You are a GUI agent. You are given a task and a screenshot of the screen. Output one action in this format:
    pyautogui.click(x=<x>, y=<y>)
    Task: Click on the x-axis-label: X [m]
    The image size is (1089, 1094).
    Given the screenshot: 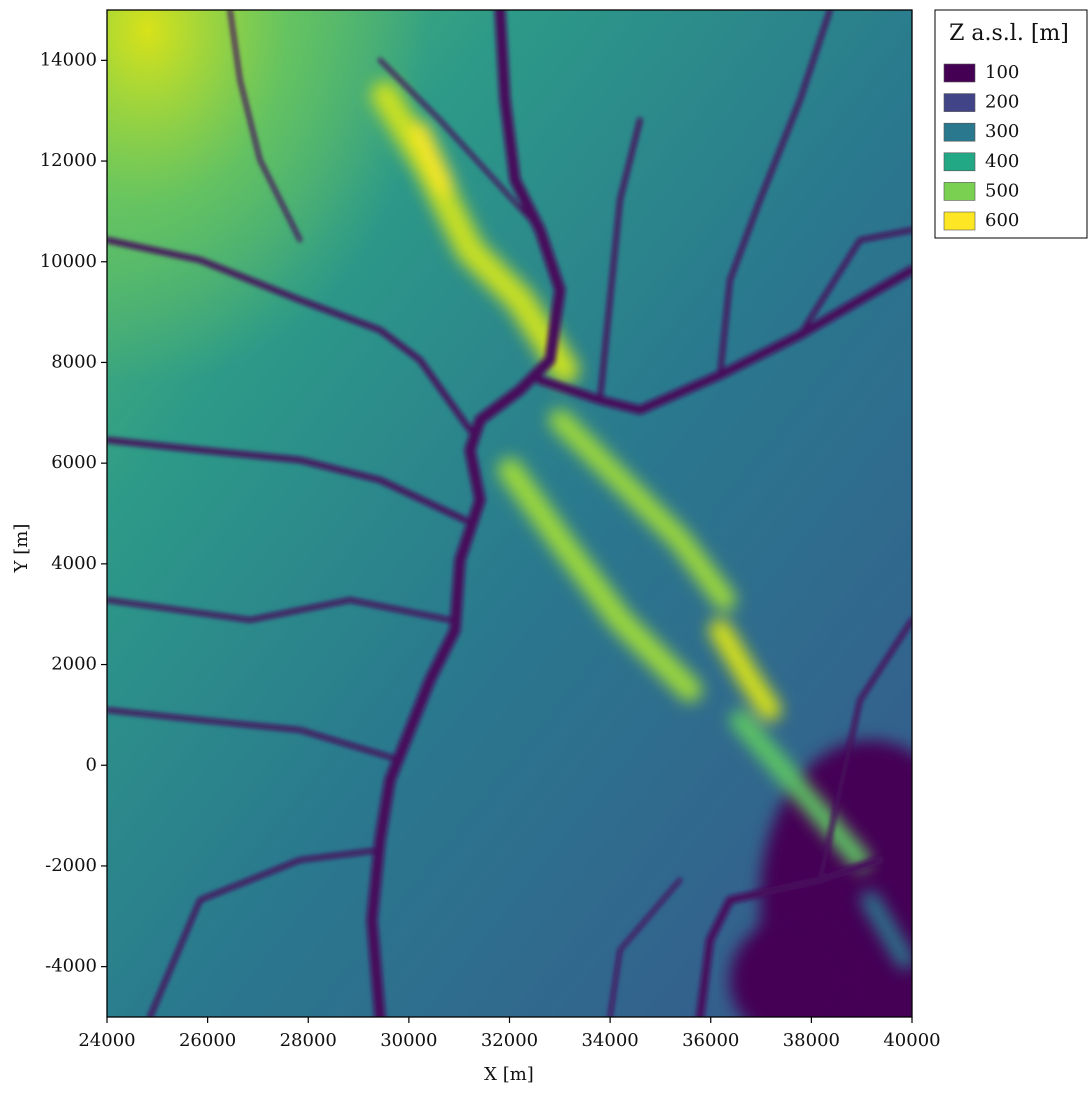 What is the action you would take?
    pyautogui.click(x=509, y=1074)
    